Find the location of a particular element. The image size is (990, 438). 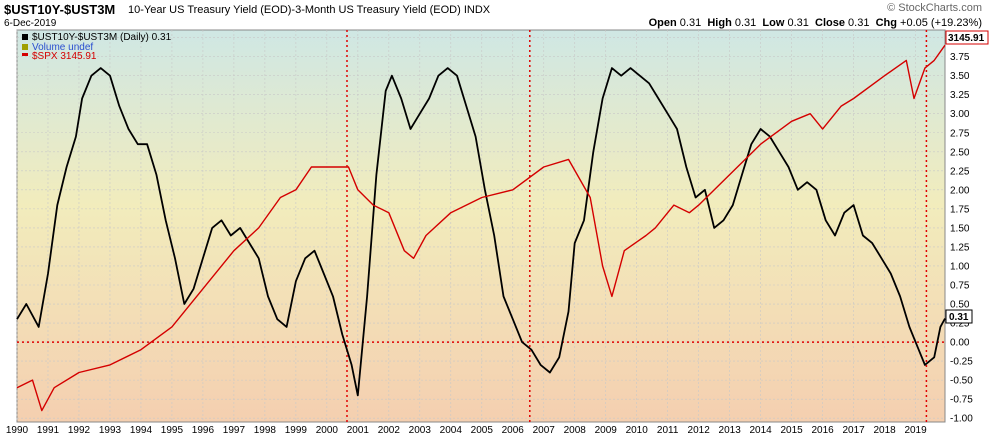

x-tick-label: 1993 is located at coordinates (110, 430).